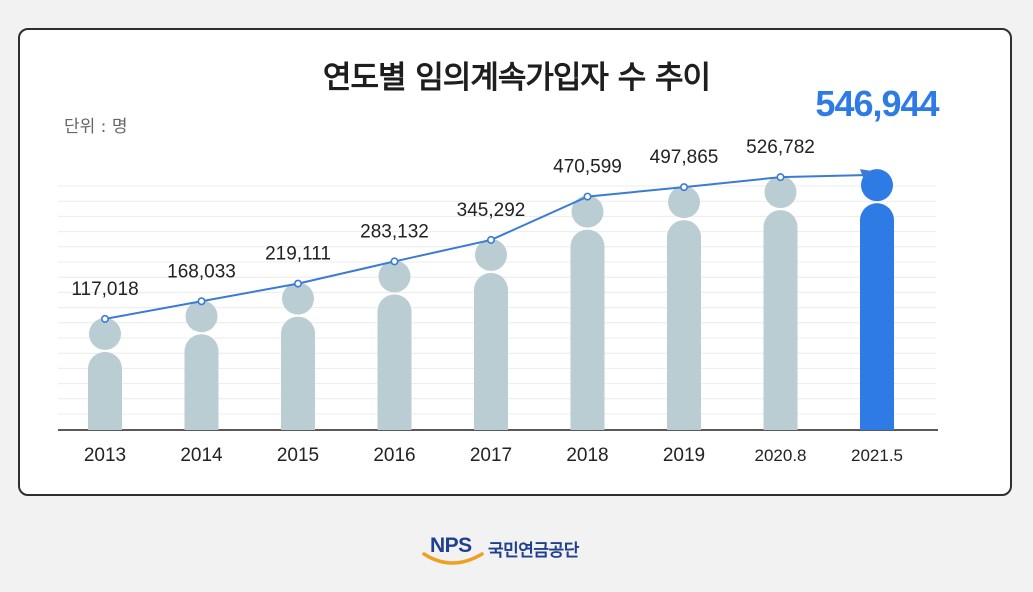 The image size is (1033, 592). What do you see at coordinates (201, 455) in the screenshot?
I see `x-tick-label: 2014` at bounding box center [201, 455].